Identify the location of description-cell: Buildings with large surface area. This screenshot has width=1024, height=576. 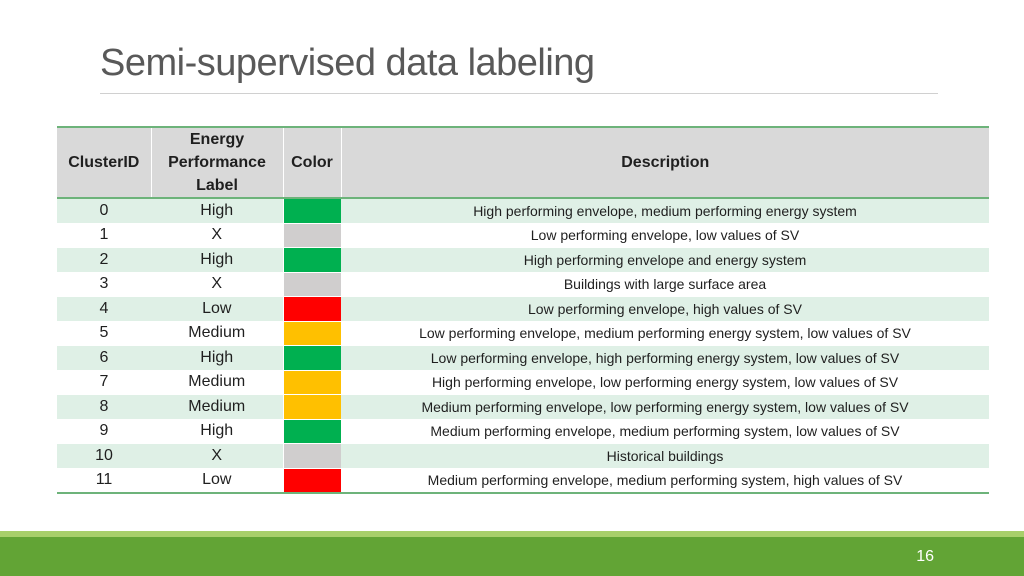
(665, 284).